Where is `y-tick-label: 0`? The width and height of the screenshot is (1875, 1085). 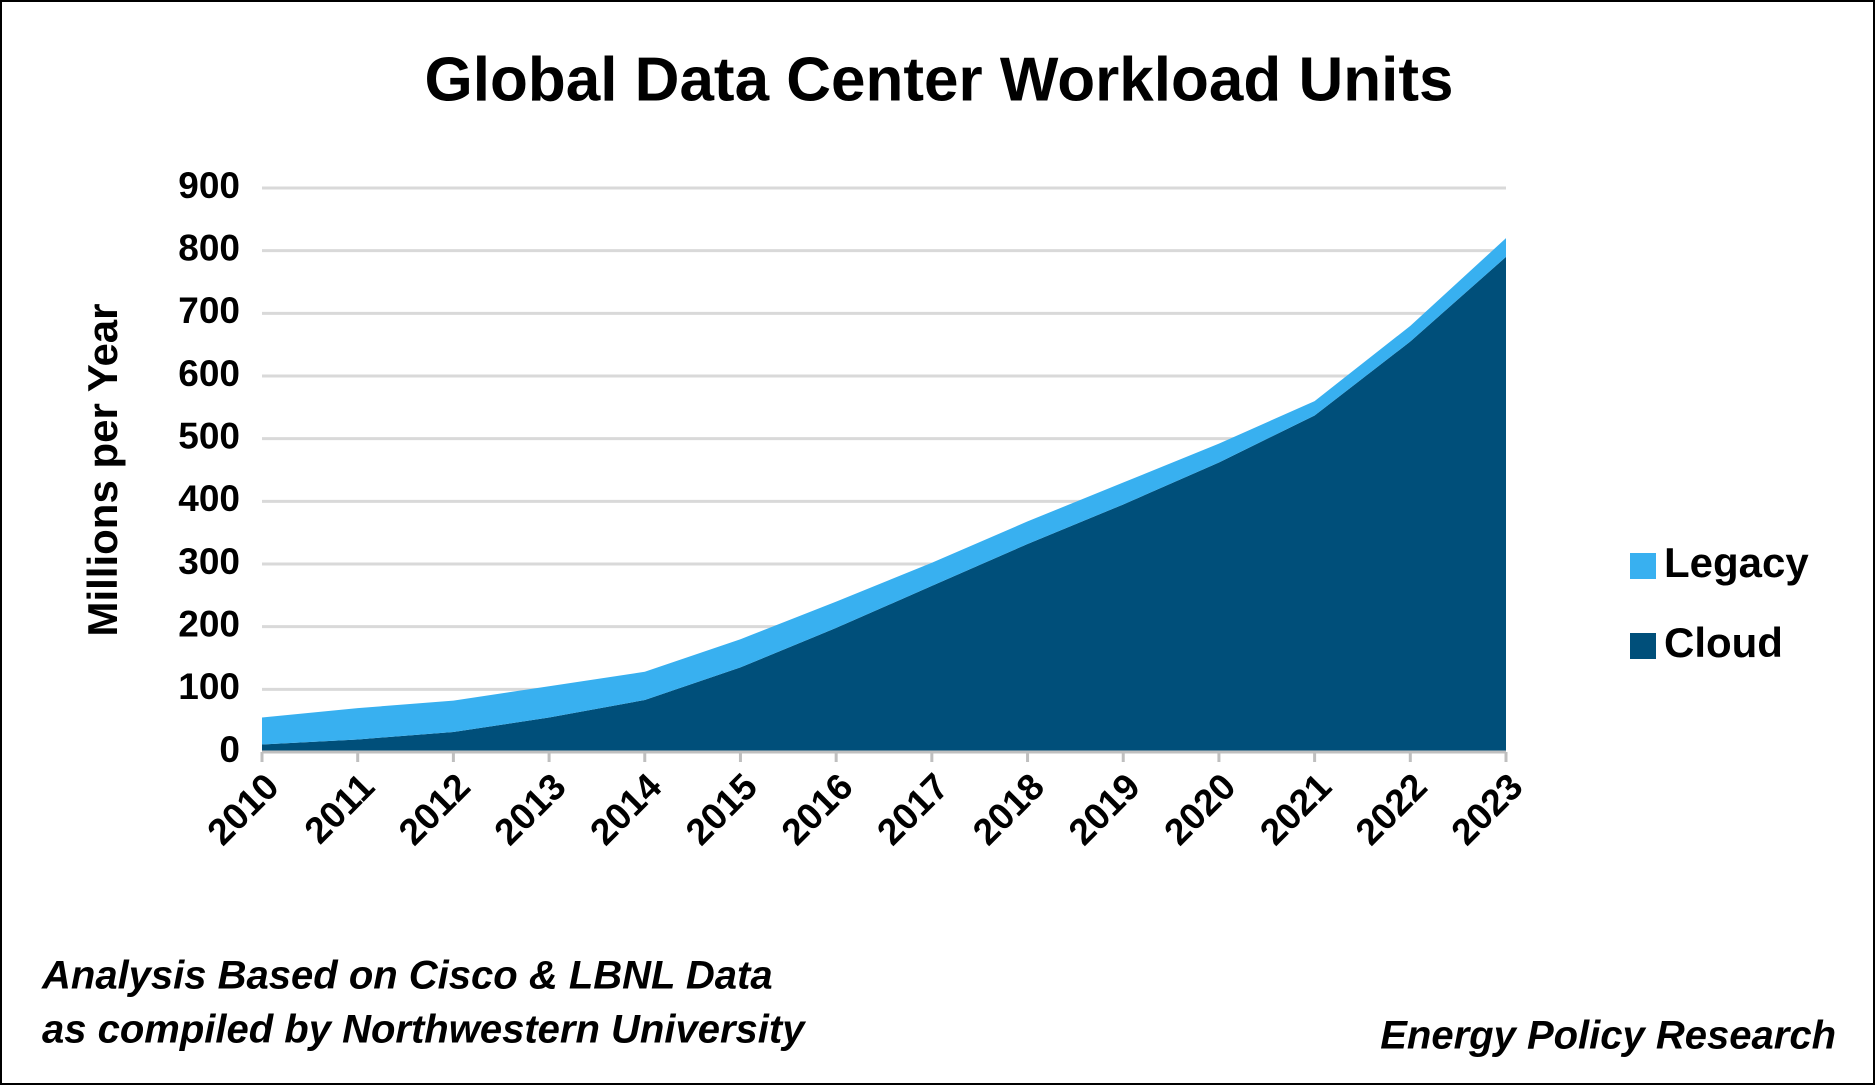 y-tick-label: 0 is located at coordinates (229, 749).